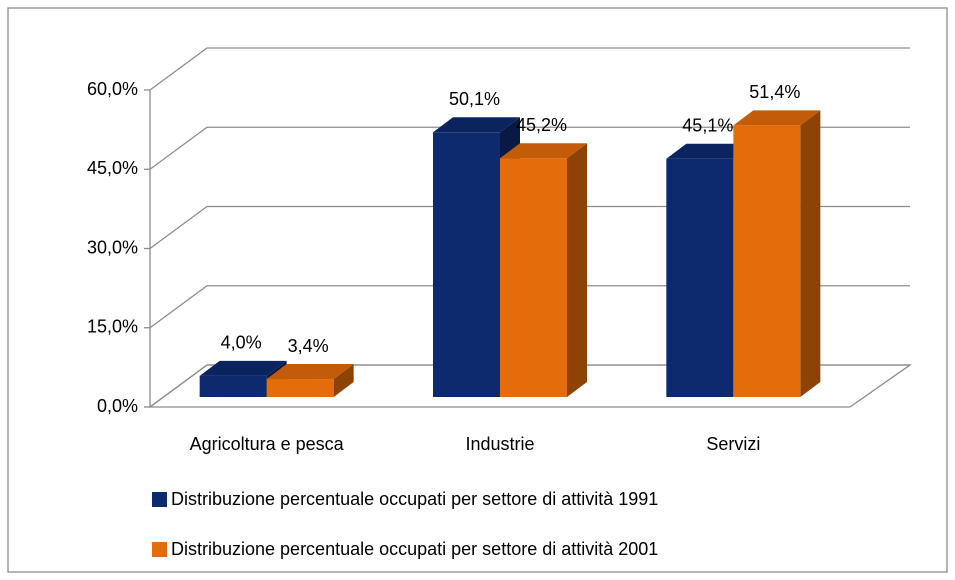 The height and width of the screenshot is (580, 955). I want to click on data-label: 51,4%, so click(774, 92).